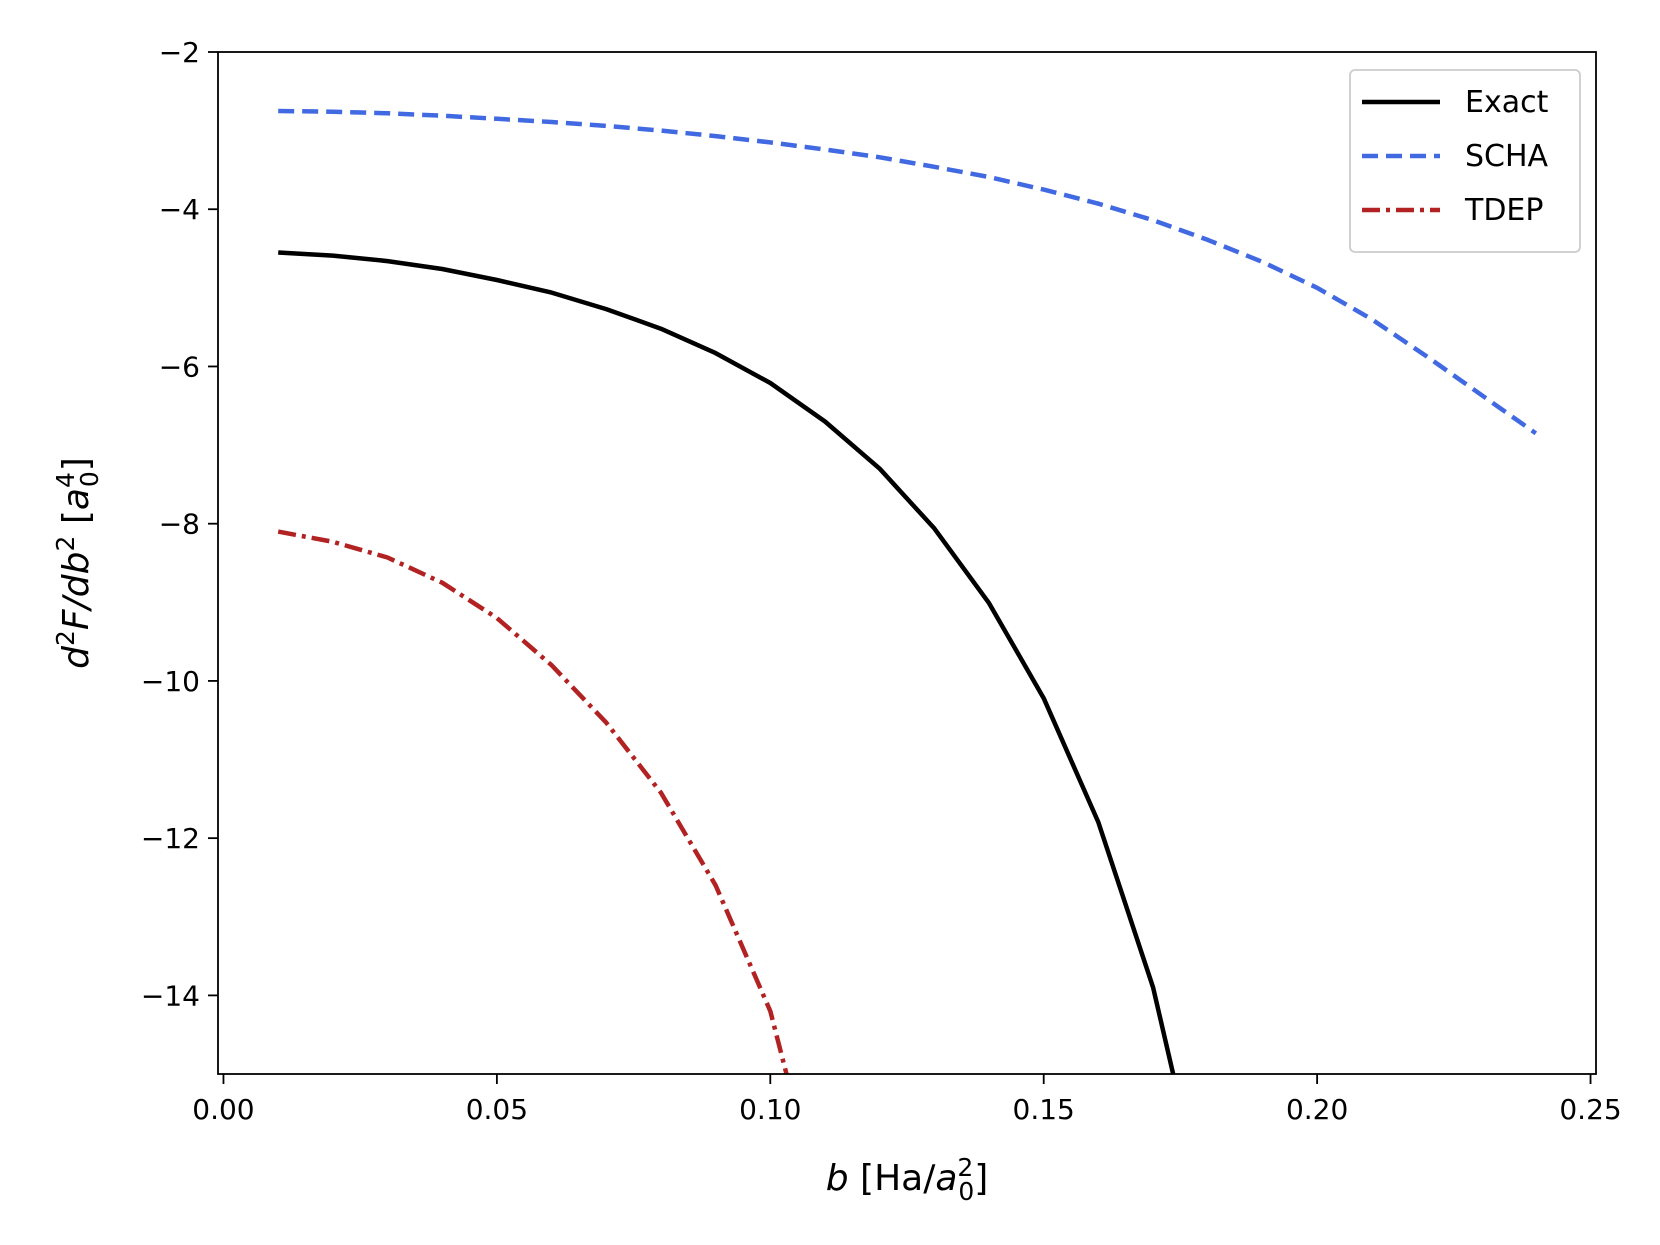 Image resolution: width=1660 pixels, height=1245 pixels. I want to click on legend: Exact SCHA TDEP, so click(1465, 161).